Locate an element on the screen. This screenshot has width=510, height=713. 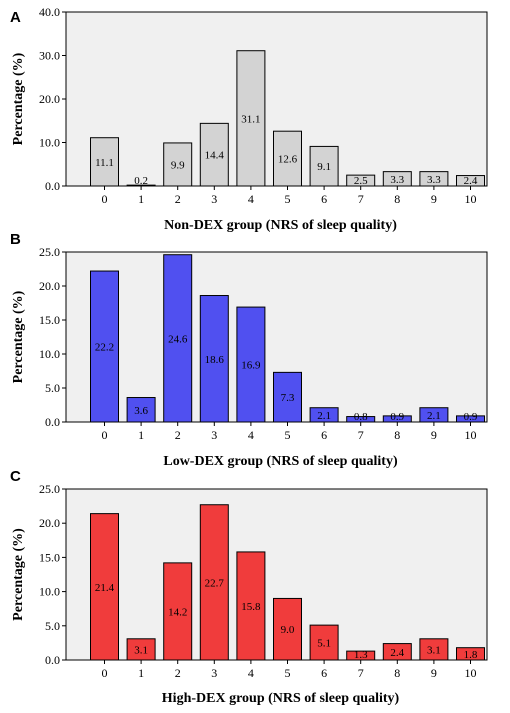
chart-c-xtick-label: 4 is located at coordinates (251, 673).